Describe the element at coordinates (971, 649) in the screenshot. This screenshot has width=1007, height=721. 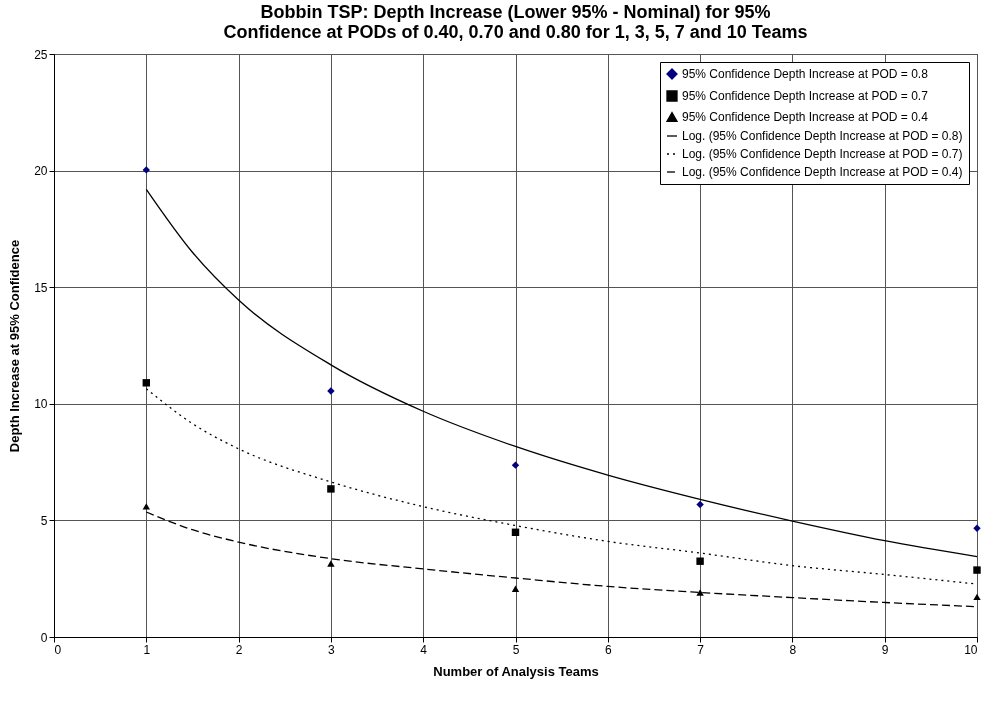
I see `x-tick-label: 10` at that location.